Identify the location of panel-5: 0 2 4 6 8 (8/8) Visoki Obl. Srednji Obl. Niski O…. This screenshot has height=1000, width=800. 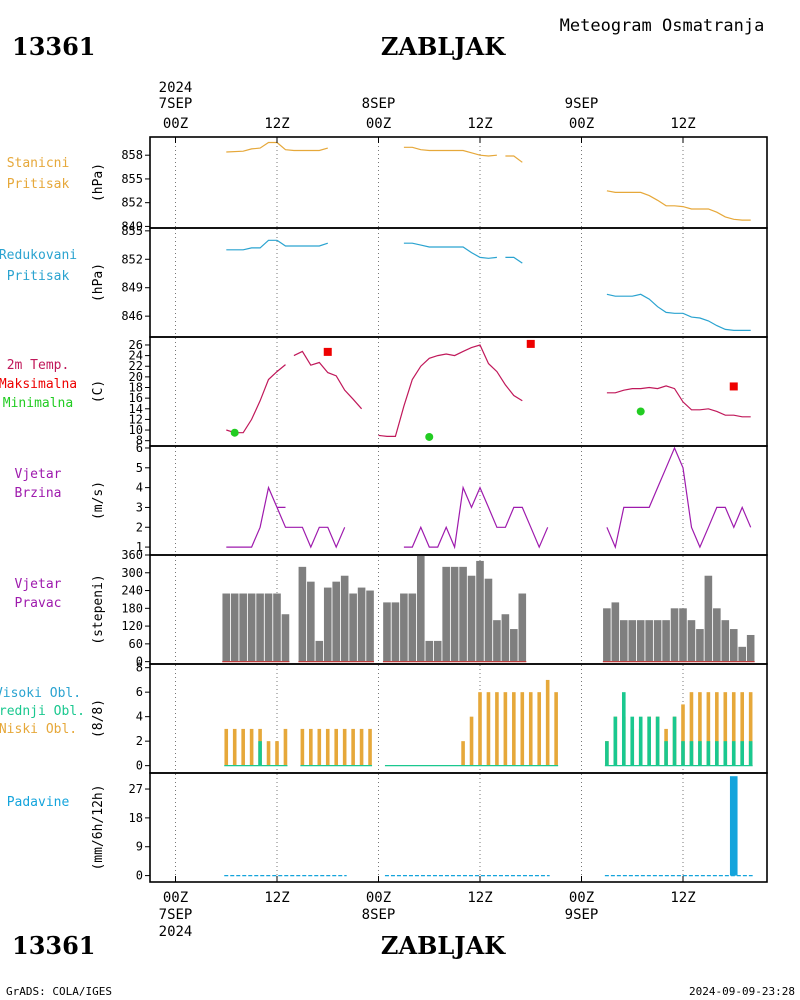
(384, 717).